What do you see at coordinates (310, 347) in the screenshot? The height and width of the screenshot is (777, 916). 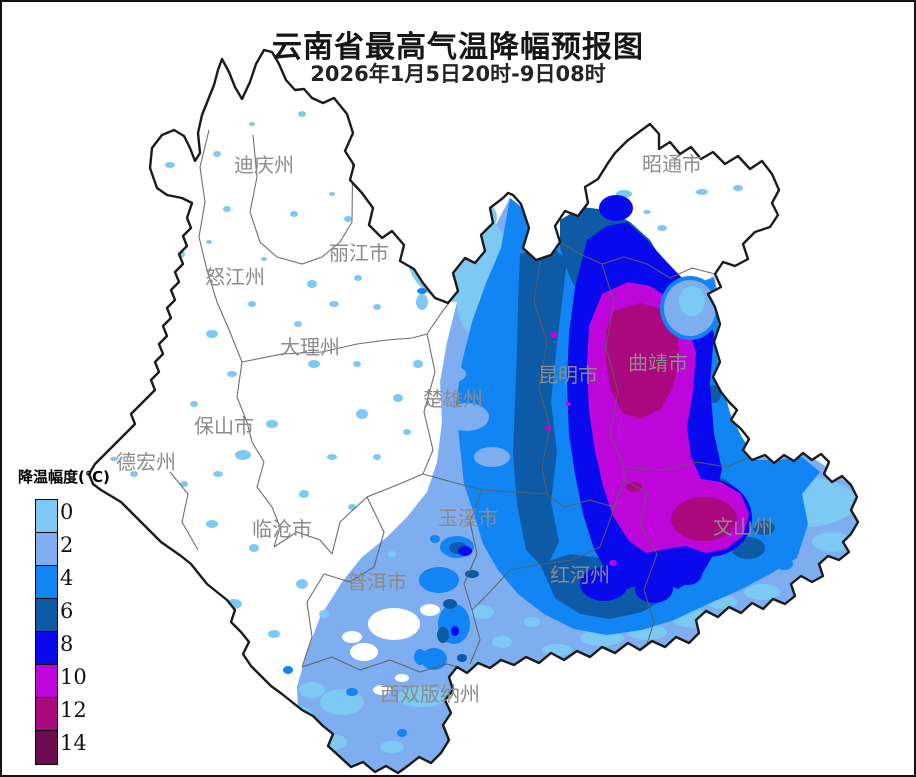 I see `label-dali: 大理州` at bounding box center [310, 347].